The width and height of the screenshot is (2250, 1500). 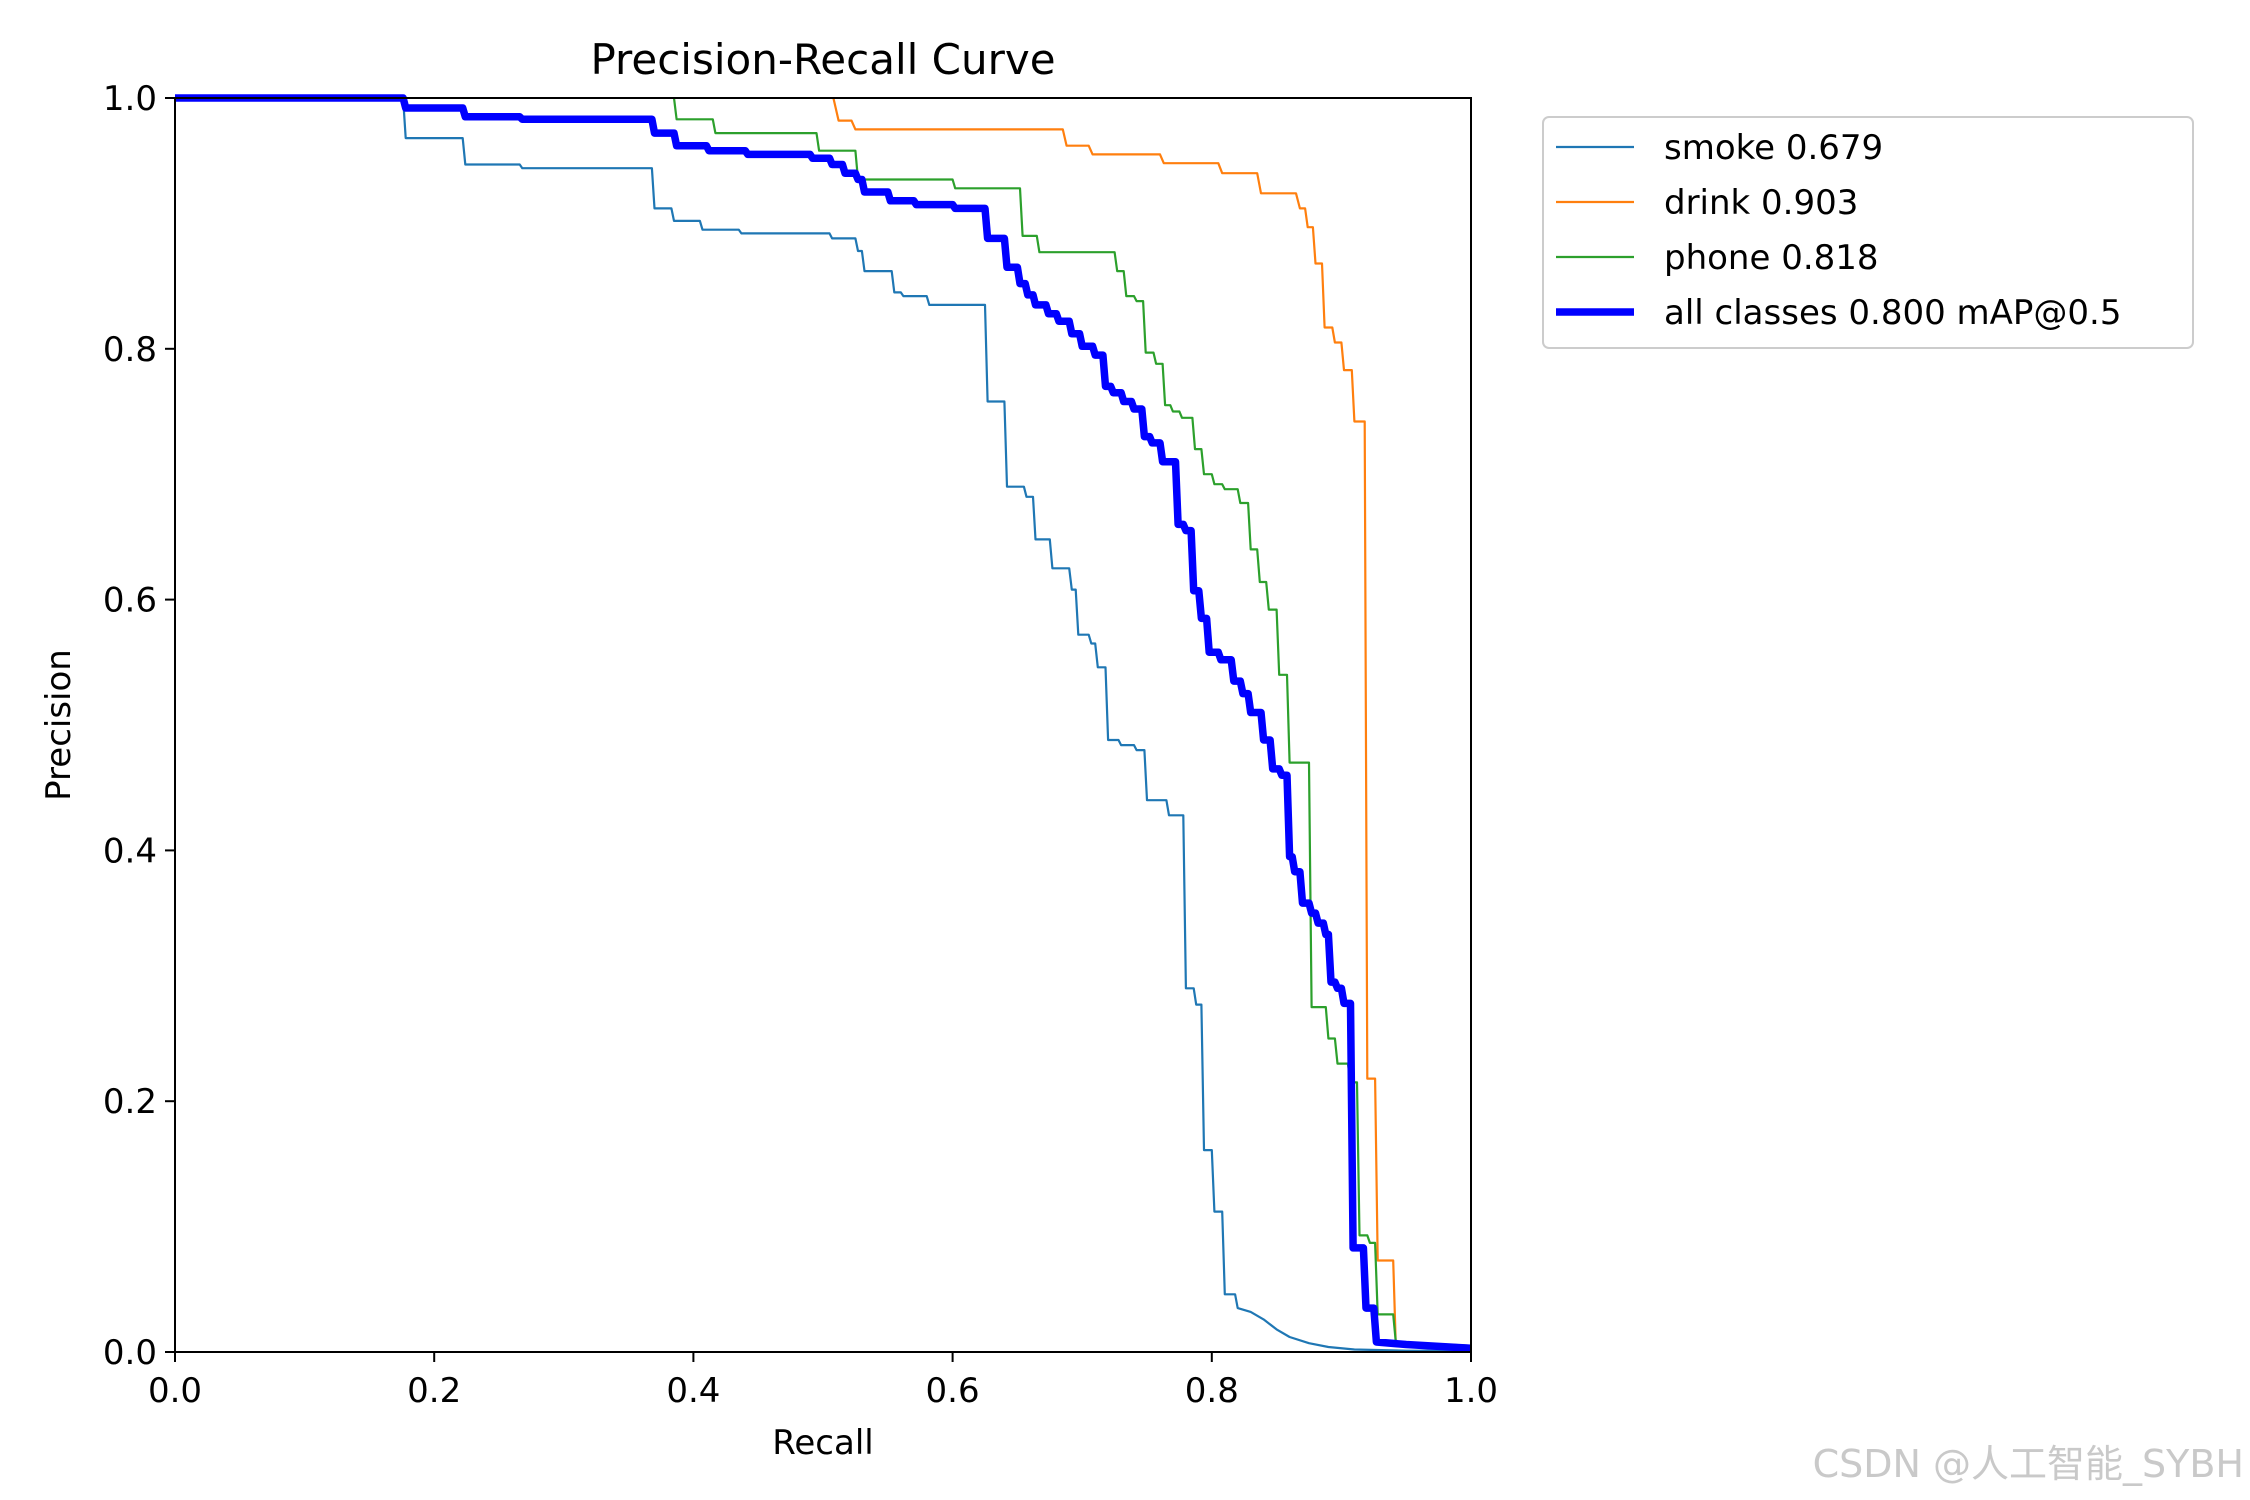 What do you see at coordinates (130, 601) in the screenshot?
I see `y-tick-label: 0.6` at bounding box center [130, 601].